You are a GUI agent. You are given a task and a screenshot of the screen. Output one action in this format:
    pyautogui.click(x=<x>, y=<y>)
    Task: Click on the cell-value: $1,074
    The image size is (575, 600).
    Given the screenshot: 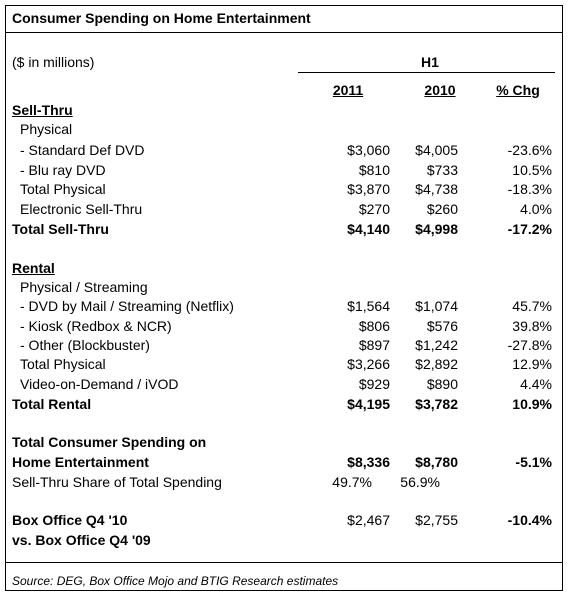 What is the action you would take?
    pyautogui.click(x=436, y=306)
    